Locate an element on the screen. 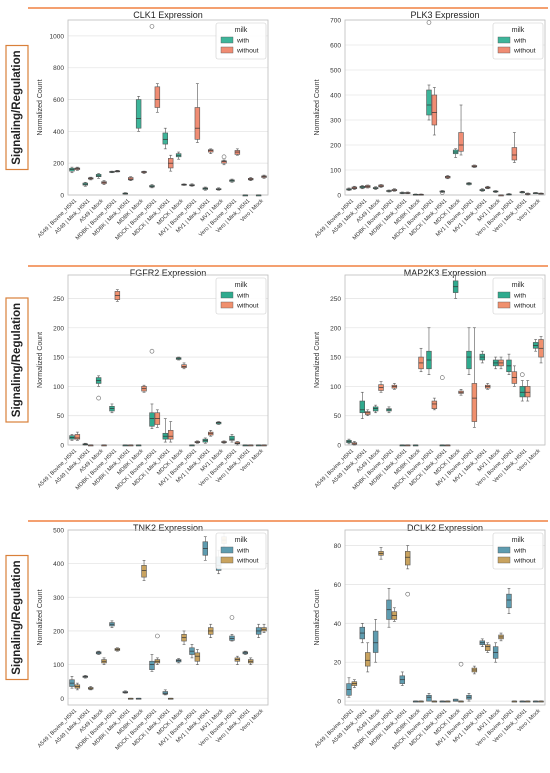  y-tick-label: 100 is located at coordinates (58, 665).